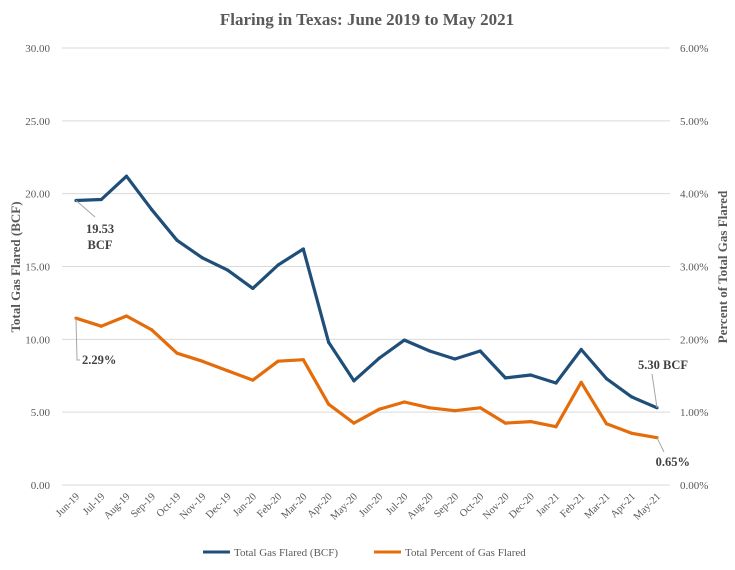 Image resolution: width=735 pixels, height=570 pixels. Describe the element at coordinates (367, 19) in the screenshot. I see `chart-title: Flaring in Texas: June 2019 to May 2021` at that location.